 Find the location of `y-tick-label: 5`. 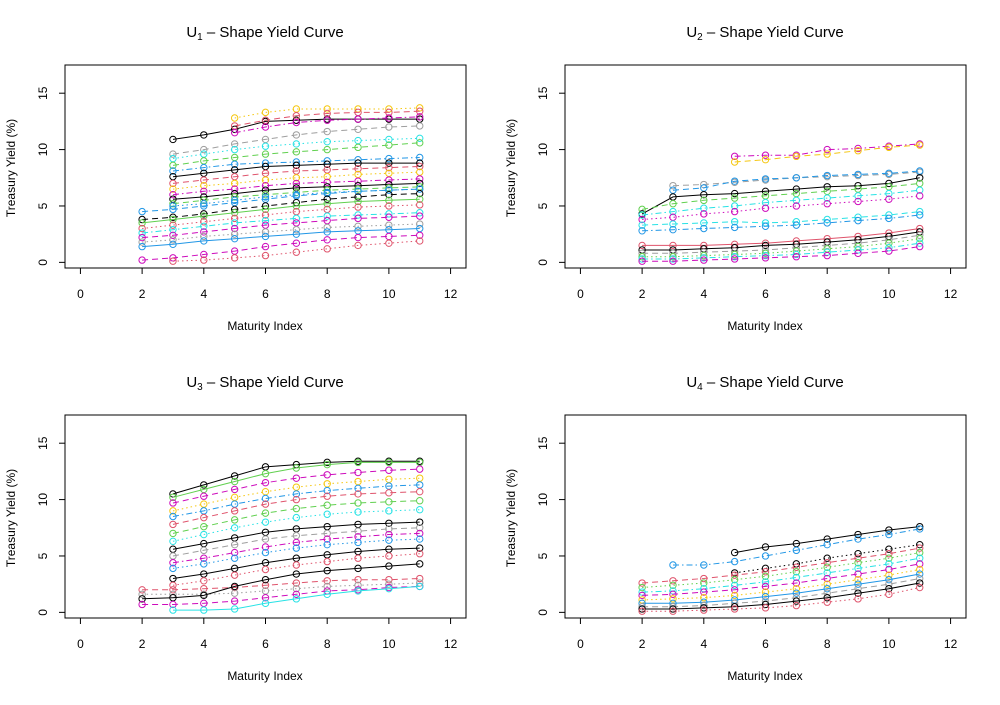

y-tick-label: 5 is located at coordinates (543, 555).